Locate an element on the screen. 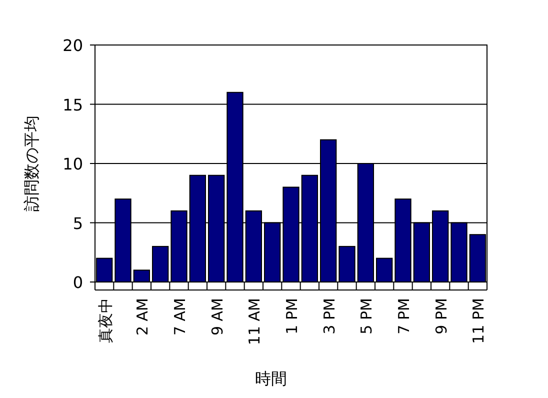 This screenshot has width=548, height=398. x-axis-title: 時間 is located at coordinates (271, 378).